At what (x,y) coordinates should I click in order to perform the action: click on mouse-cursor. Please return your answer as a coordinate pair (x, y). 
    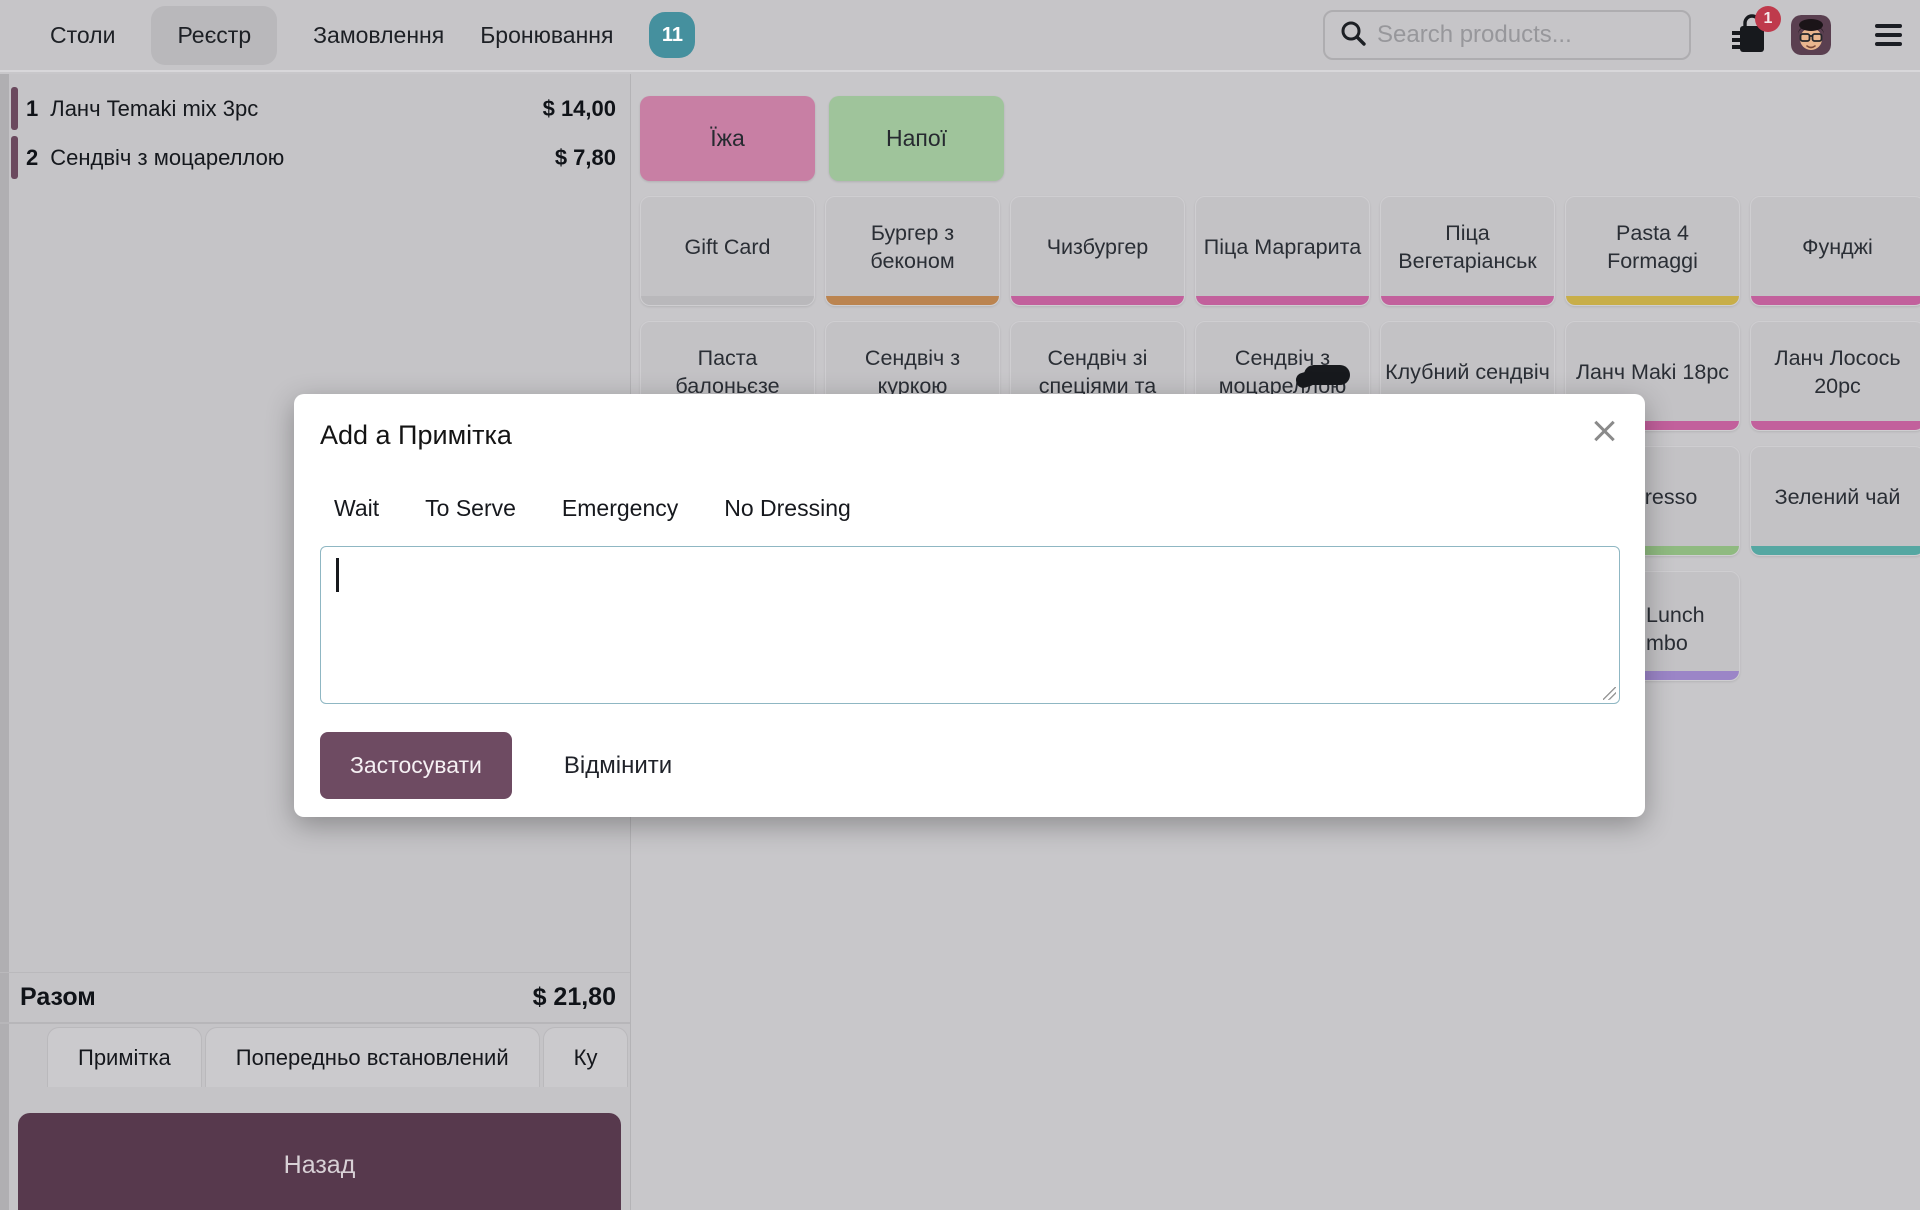
    Looking at the image, I should click on (1324, 376).